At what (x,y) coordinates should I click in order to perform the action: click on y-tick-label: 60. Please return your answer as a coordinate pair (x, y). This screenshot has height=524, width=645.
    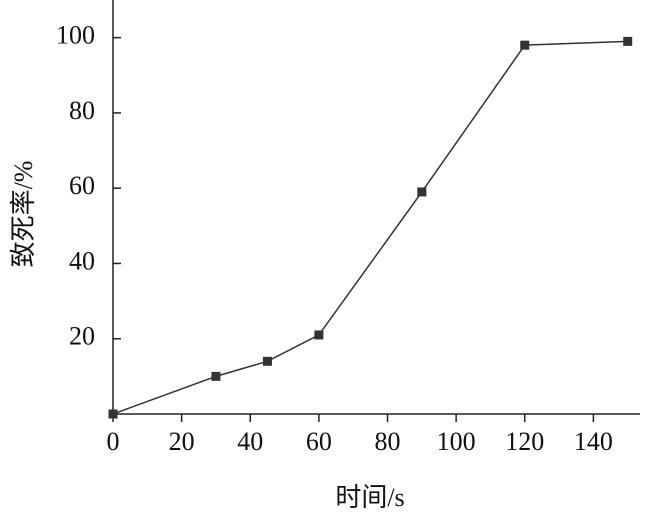
    Looking at the image, I should click on (82, 185).